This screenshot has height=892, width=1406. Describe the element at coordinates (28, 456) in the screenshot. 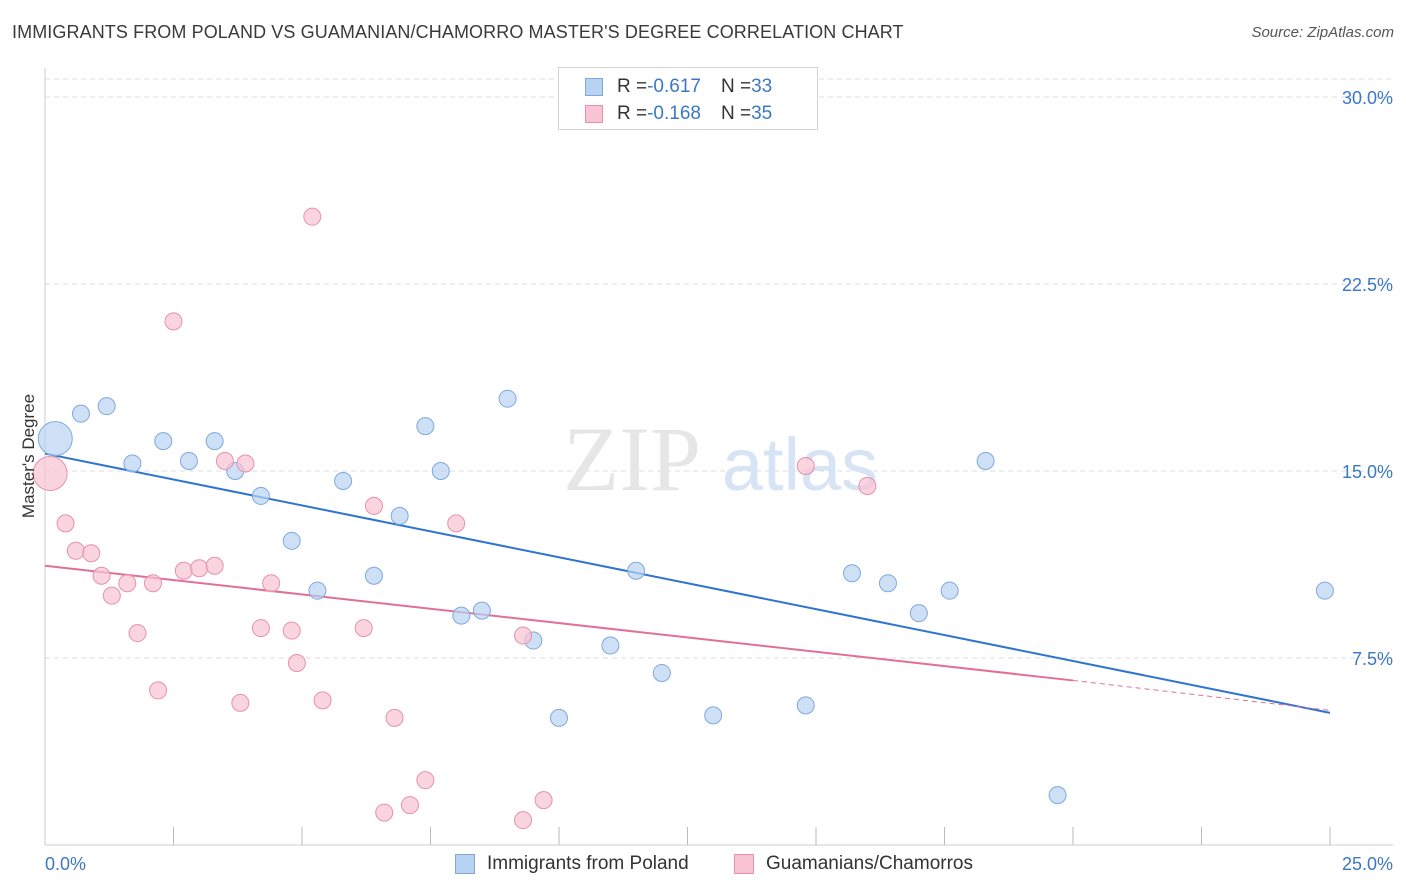

I see `y-axis-title: Master's Degree` at that location.